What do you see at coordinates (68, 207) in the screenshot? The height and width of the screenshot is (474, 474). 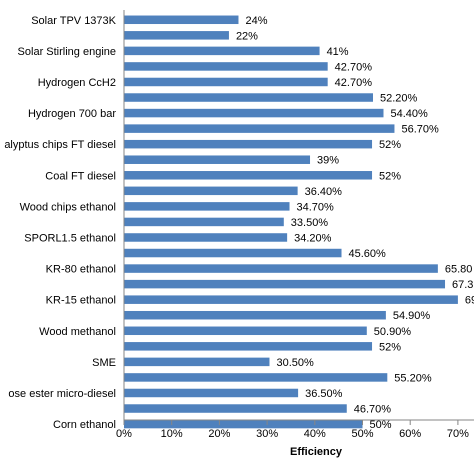 I see `category-label: Wood chips ethanol` at bounding box center [68, 207].